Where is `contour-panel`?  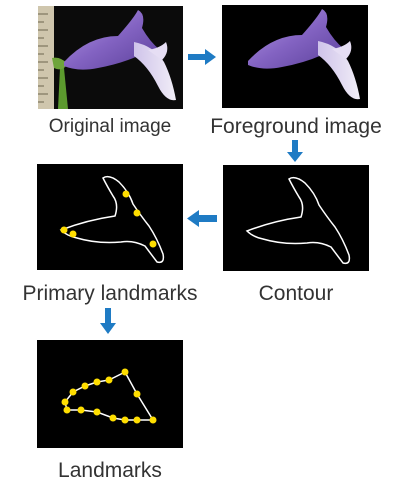 contour-panel is located at coordinates (296, 218).